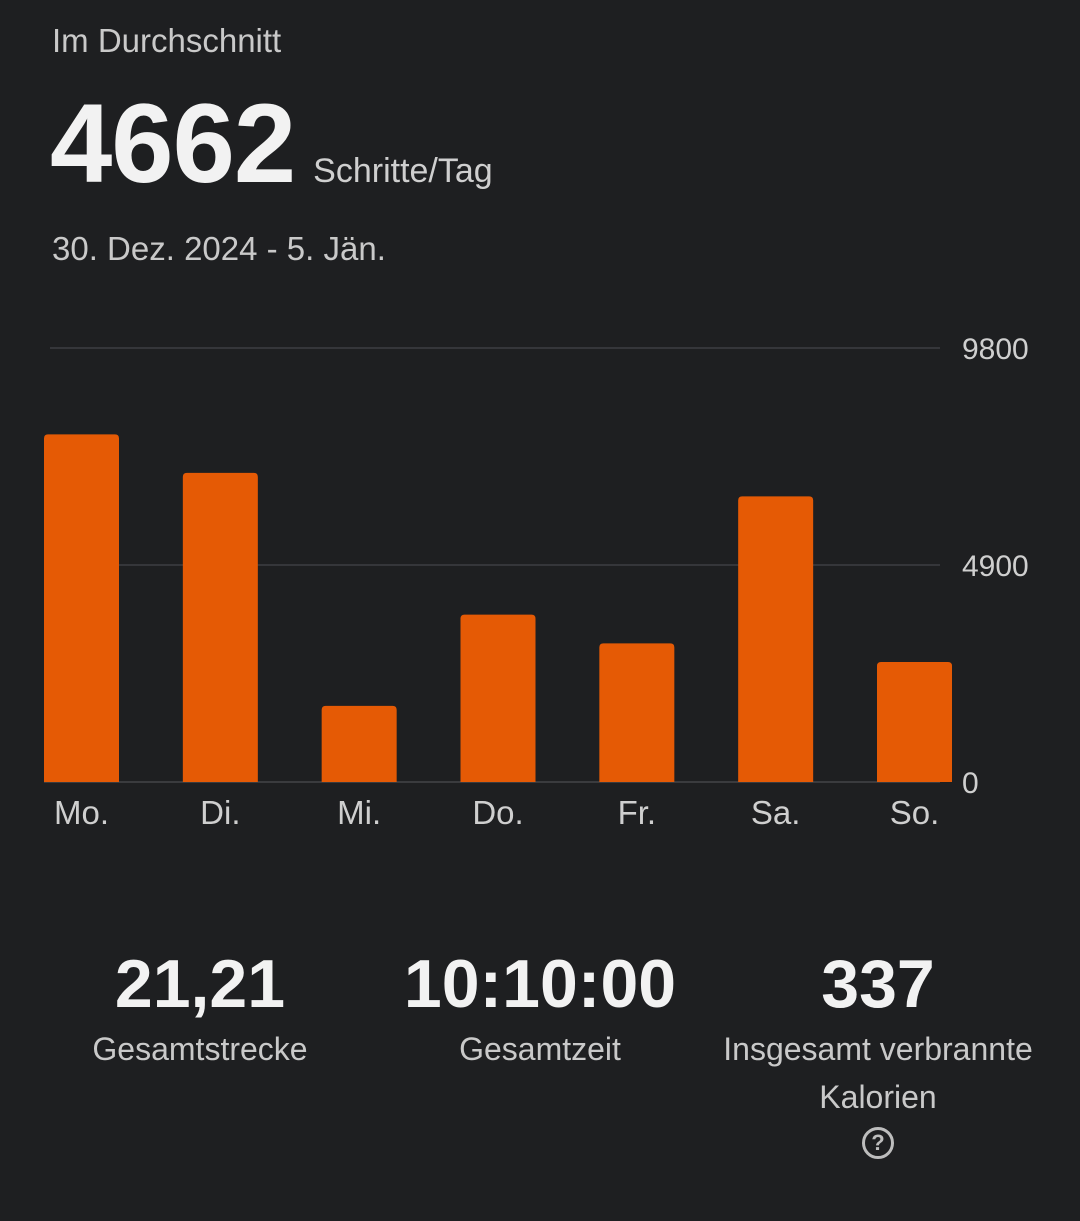 The width and height of the screenshot is (1080, 1221). What do you see at coordinates (878, 1073) in the screenshot?
I see `stat-calories-label: Insgesamt verbrannte Kalorien` at bounding box center [878, 1073].